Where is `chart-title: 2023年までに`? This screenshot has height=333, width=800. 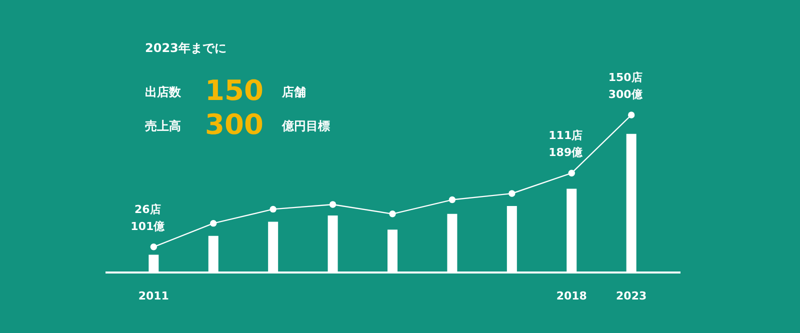 chart-title: 2023年までに is located at coordinates (185, 48).